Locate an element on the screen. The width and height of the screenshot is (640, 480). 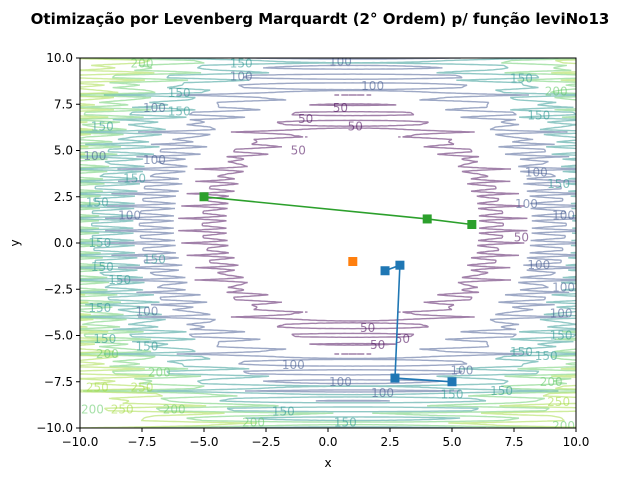
series-1-point is located at coordinates (353, 261).